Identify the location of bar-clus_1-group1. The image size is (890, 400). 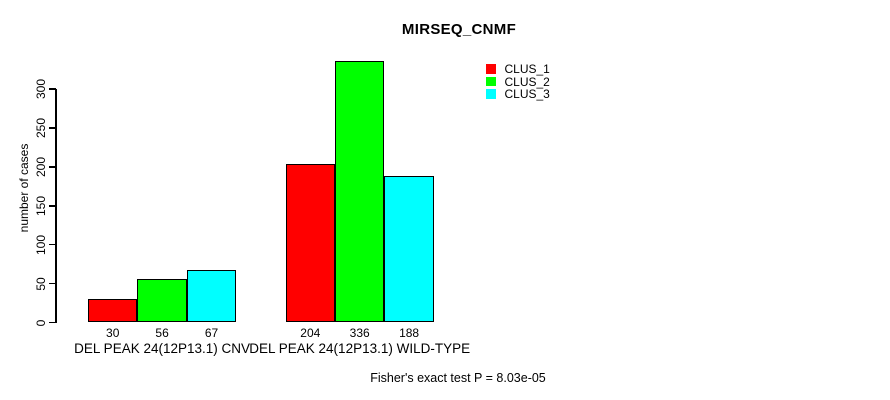
(113, 311).